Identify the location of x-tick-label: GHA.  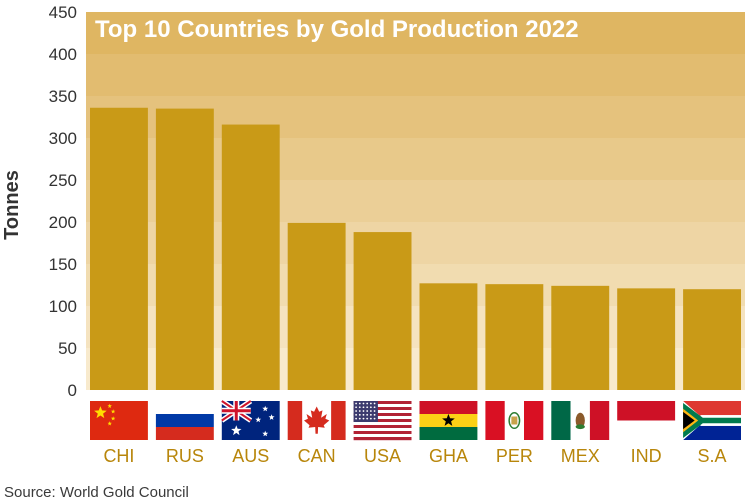
(448, 456).